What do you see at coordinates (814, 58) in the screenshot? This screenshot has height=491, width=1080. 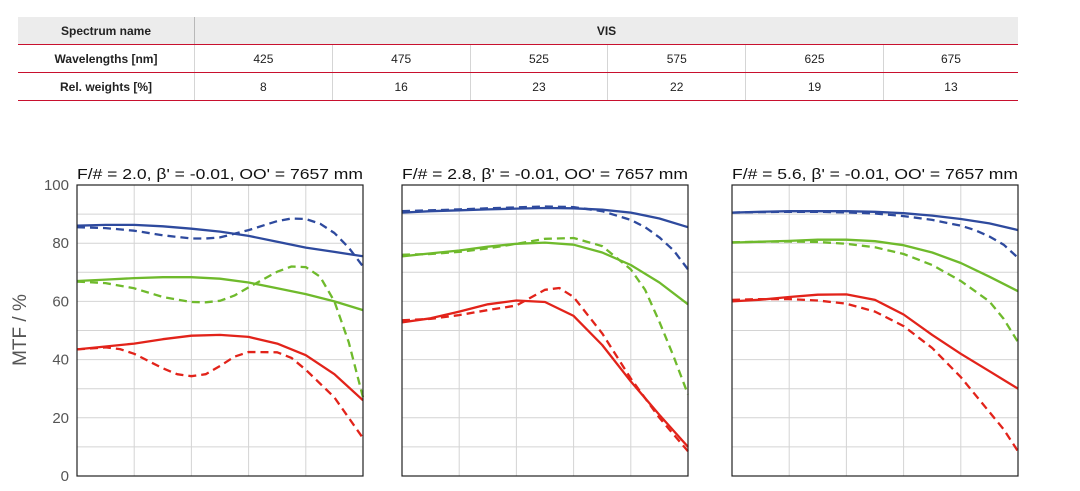 I see `wavelength-cell: 625` at bounding box center [814, 58].